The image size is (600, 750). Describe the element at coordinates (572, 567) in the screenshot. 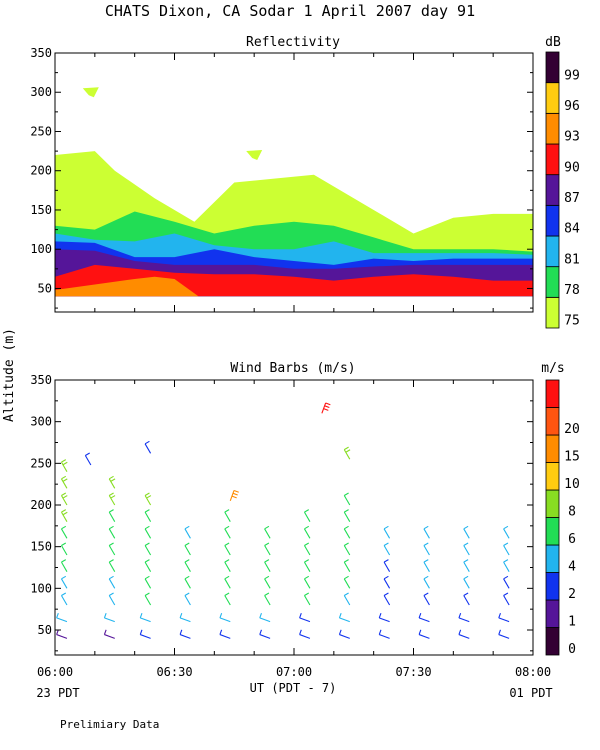

I see `ms-colorbar-tick-4: 4` at that location.